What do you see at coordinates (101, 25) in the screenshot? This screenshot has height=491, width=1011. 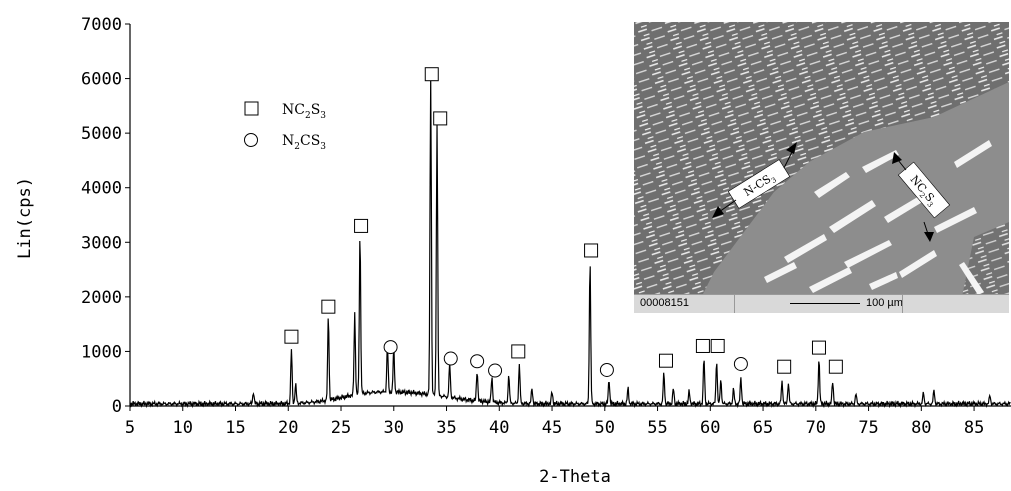 I see `y-tick-label: 7000` at bounding box center [101, 25].